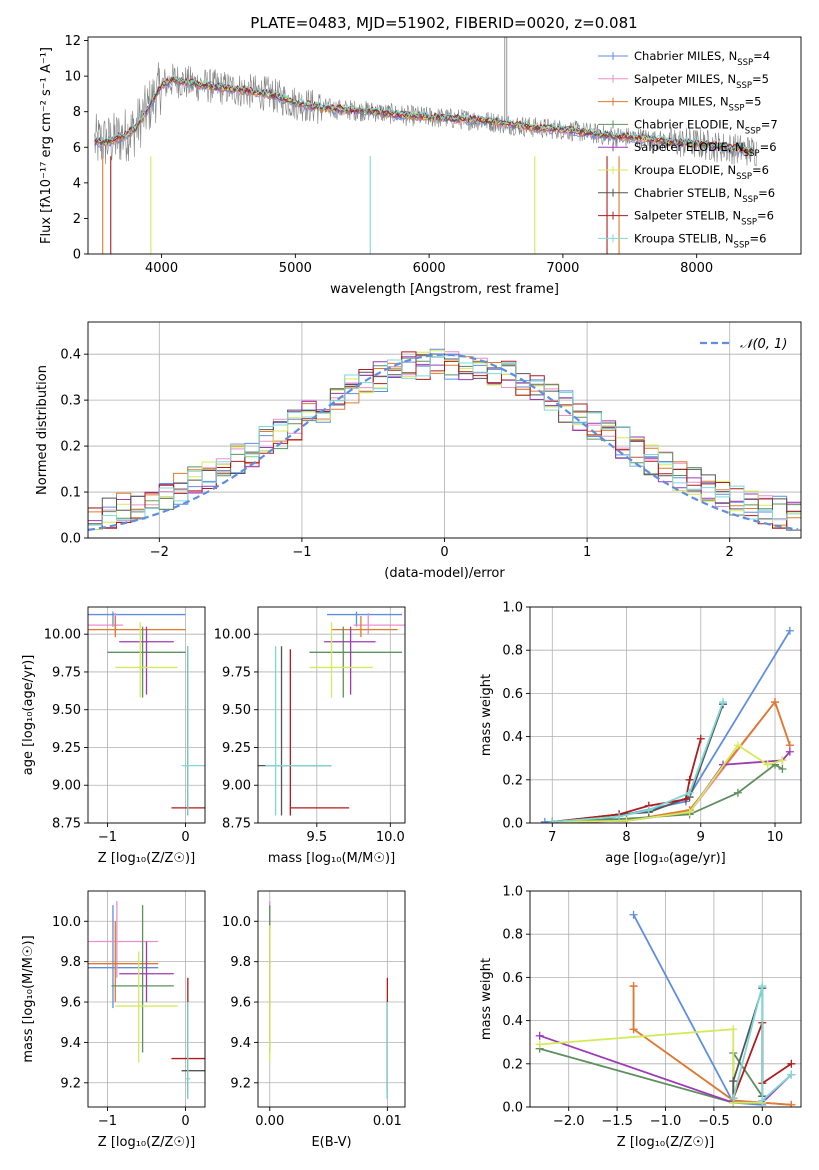 Image resolution: width=819 pixels, height=1170 pixels. I want to click on y-tick-label: 0.8, so click(512, 935).